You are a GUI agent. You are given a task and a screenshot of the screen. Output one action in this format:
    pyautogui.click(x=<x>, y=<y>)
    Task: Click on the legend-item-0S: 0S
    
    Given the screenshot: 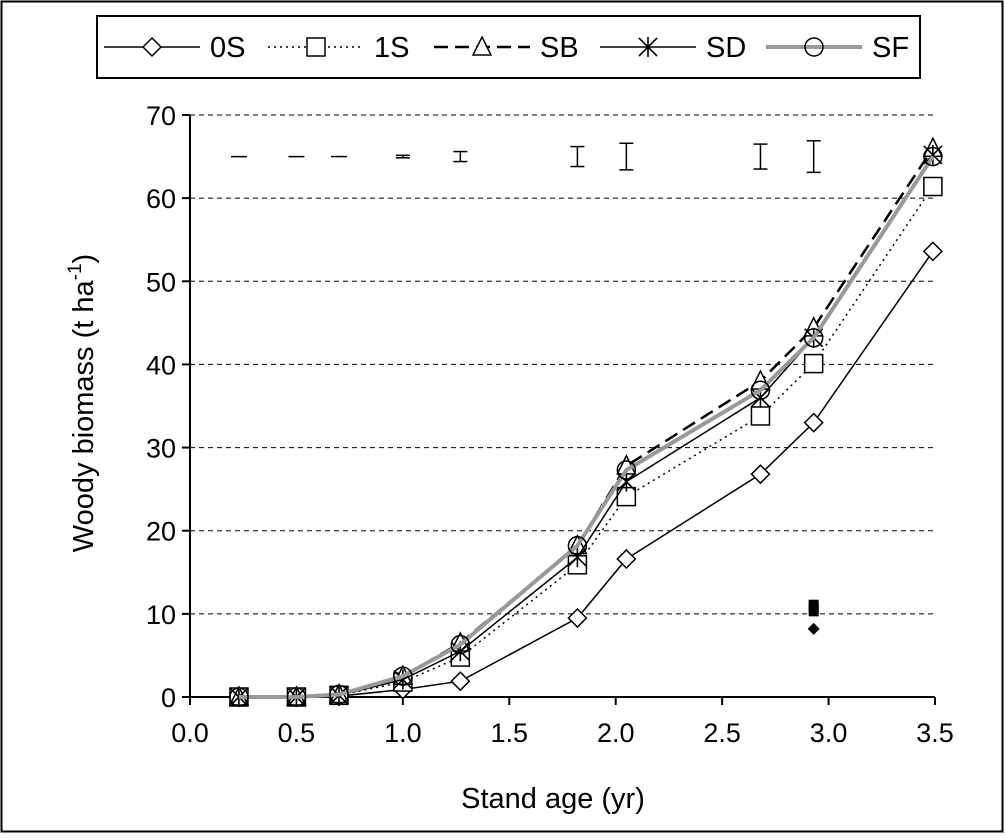 What is the action you would take?
    pyautogui.click(x=174, y=48)
    